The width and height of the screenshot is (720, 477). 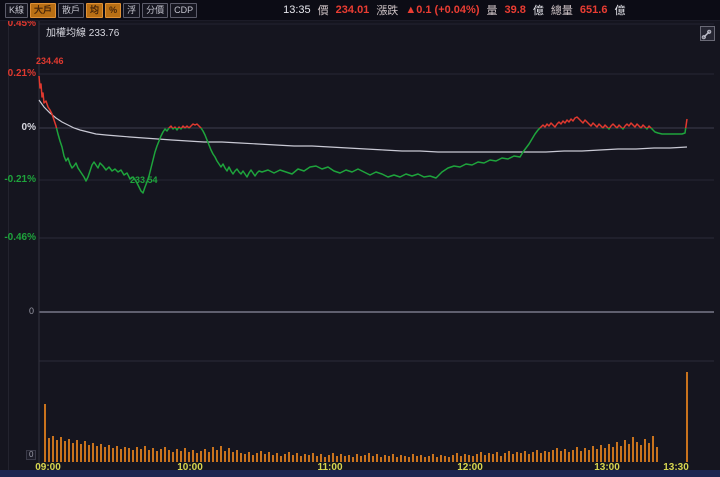 What do you see at coordinates (676, 467) in the screenshot?
I see `x-axis-tick: 13:30` at bounding box center [676, 467].